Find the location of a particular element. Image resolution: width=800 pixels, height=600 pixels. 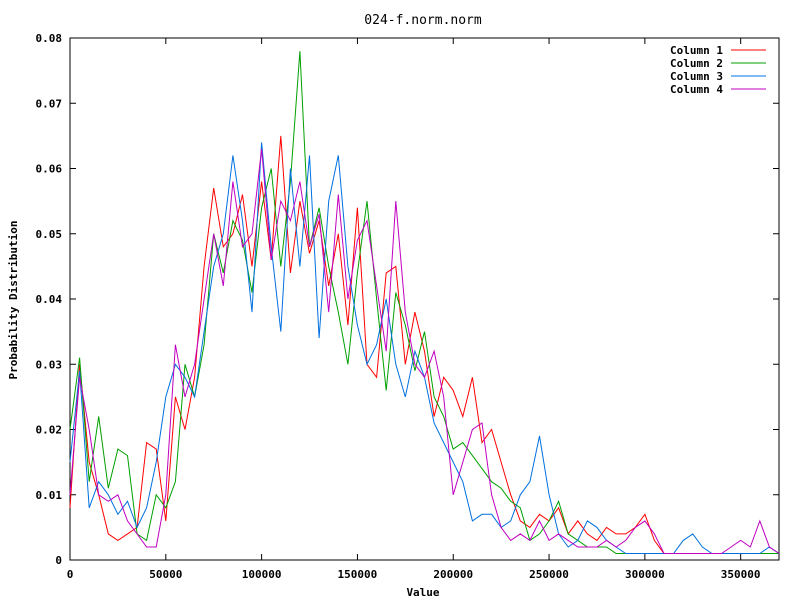

x-tick-label: 100000 is located at coordinates (262, 574).